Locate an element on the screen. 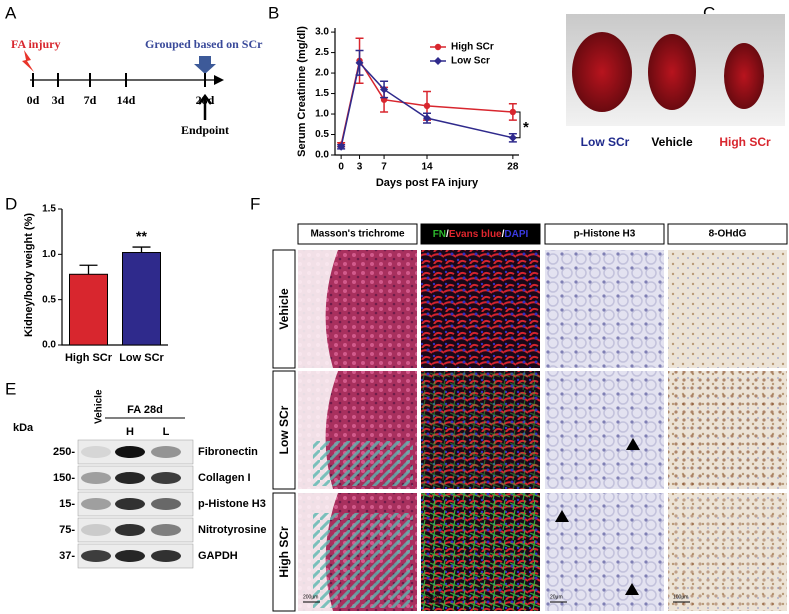 This screenshot has height=614, width=789. group-label: FA 28d is located at coordinates (145, 410).